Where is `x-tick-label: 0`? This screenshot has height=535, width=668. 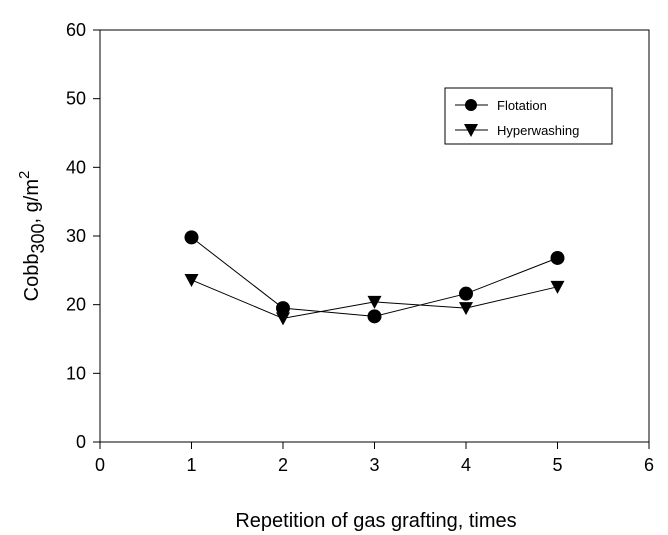
x-tick-label: 0 is located at coordinates (100, 465).